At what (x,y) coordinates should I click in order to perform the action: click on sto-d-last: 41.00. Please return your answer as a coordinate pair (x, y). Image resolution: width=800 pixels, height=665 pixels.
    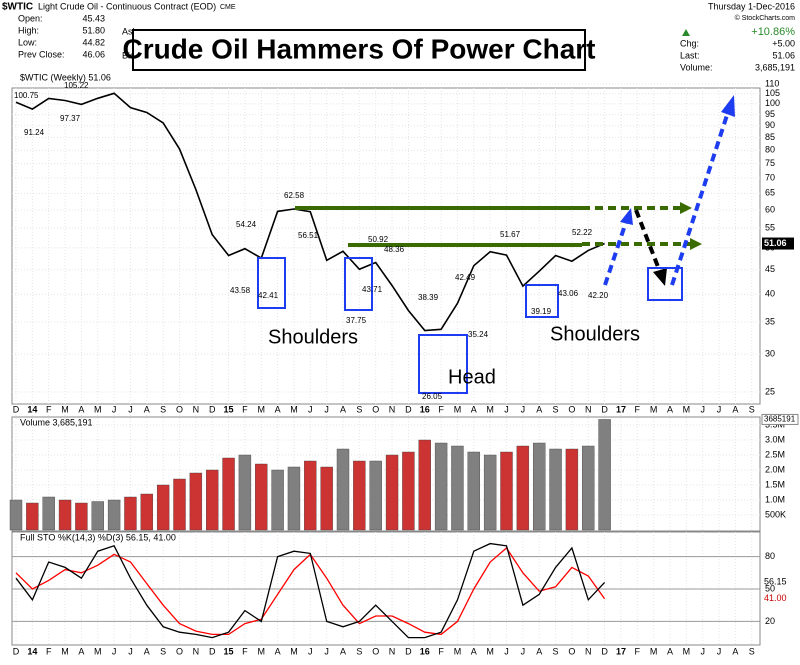
    Looking at the image, I should click on (775, 598).